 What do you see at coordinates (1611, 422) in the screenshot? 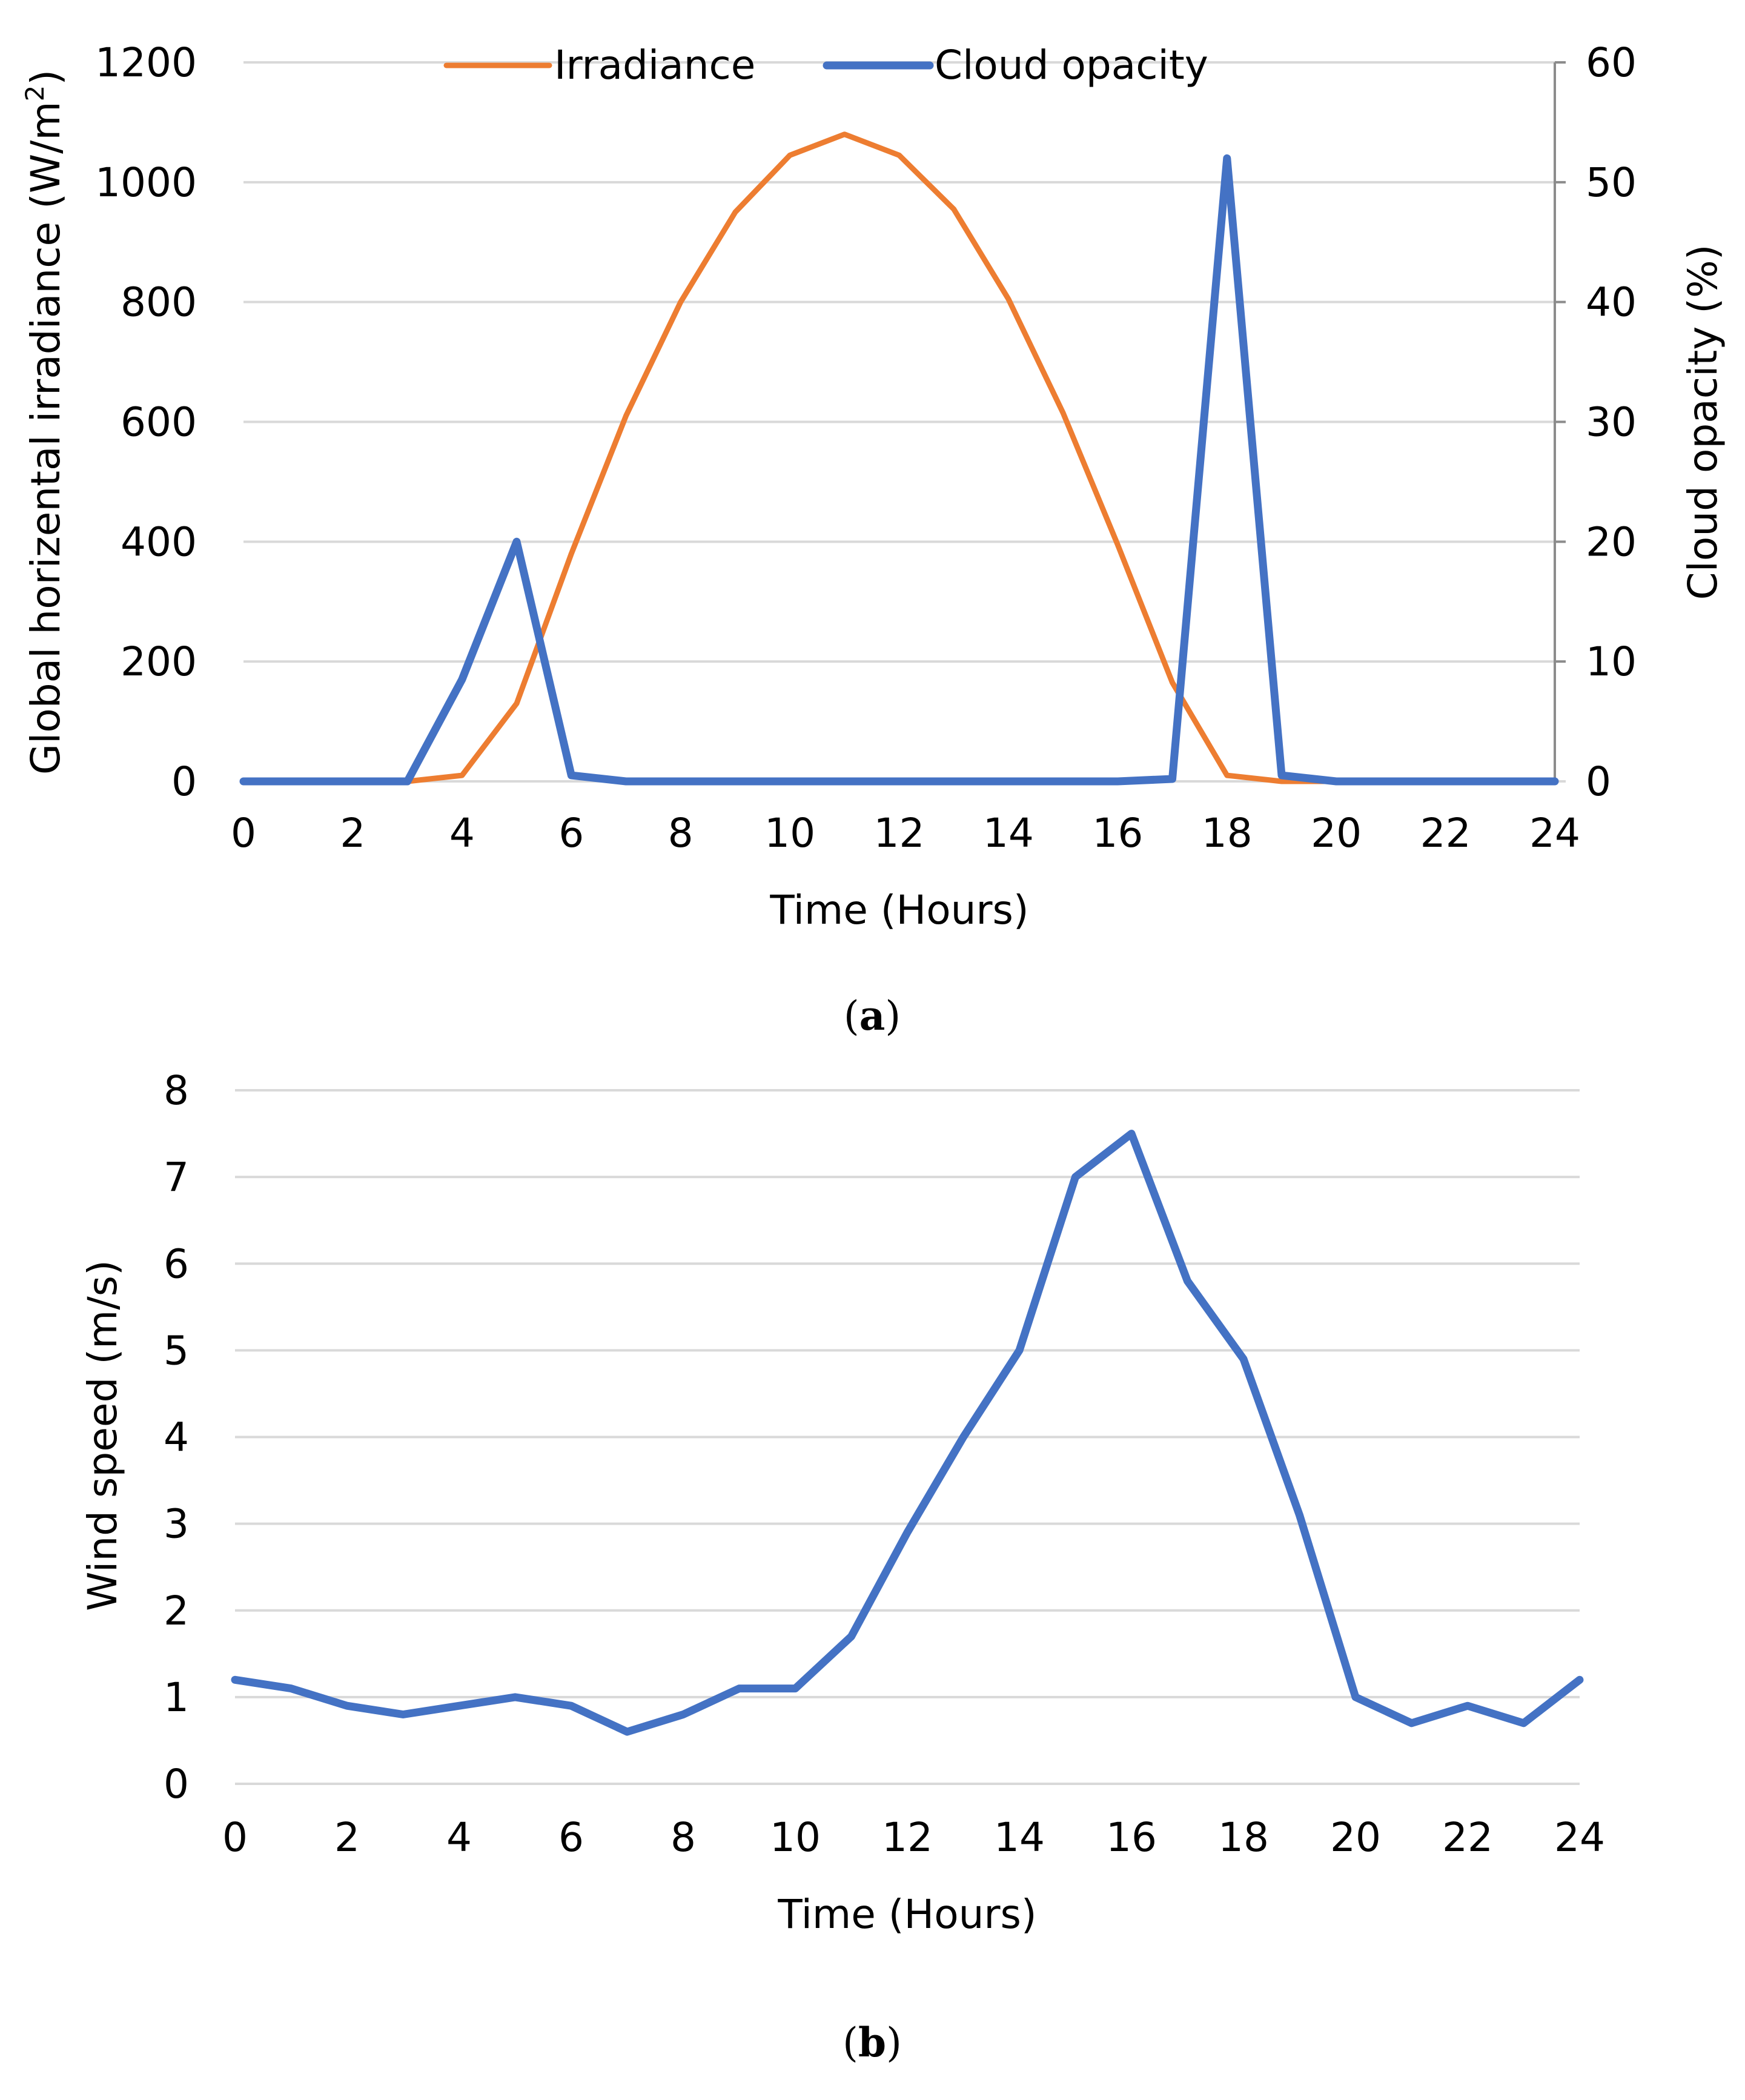
I see `y2-tick-label: 30` at bounding box center [1611, 422].